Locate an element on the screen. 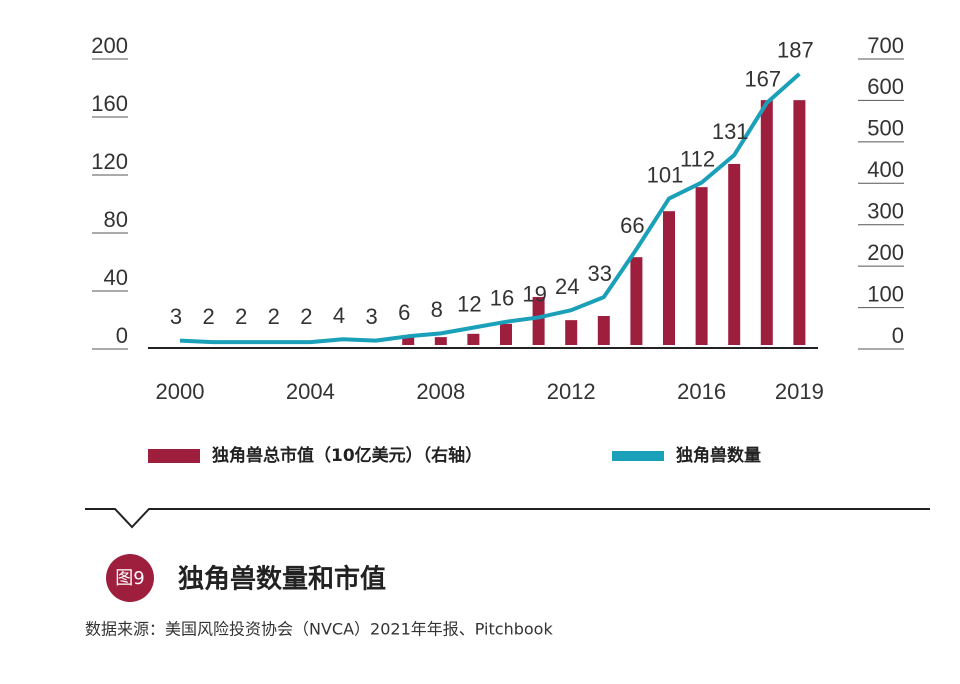 This screenshot has width=960, height=684. y-tick-label: 120 is located at coordinates (109, 161).